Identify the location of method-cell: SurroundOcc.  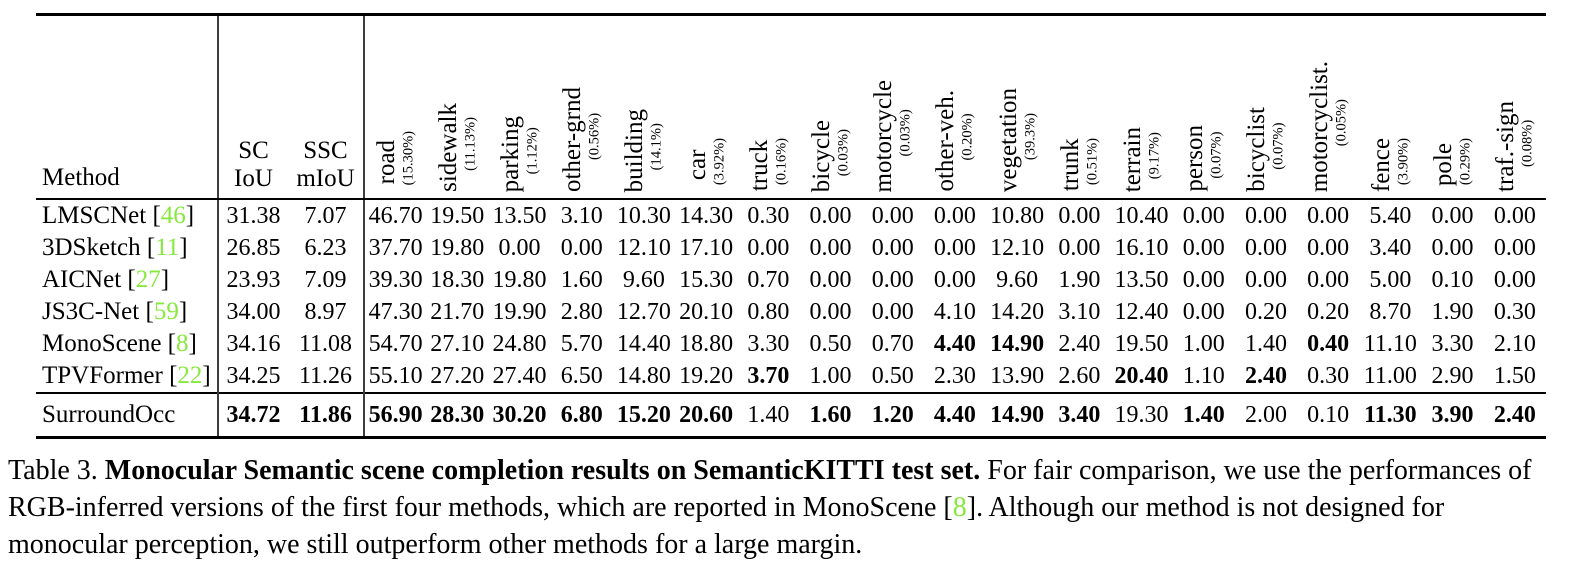
(127, 415).